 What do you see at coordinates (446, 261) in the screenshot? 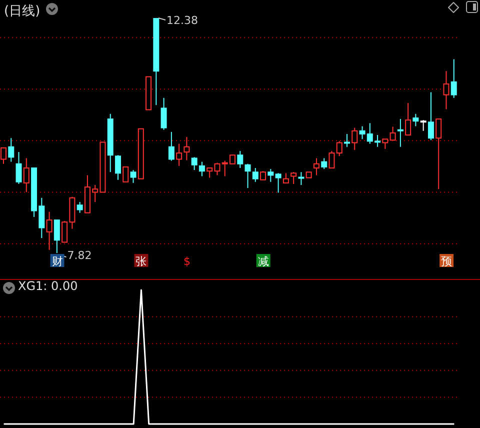
I see `text: 预` at bounding box center [446, 261].